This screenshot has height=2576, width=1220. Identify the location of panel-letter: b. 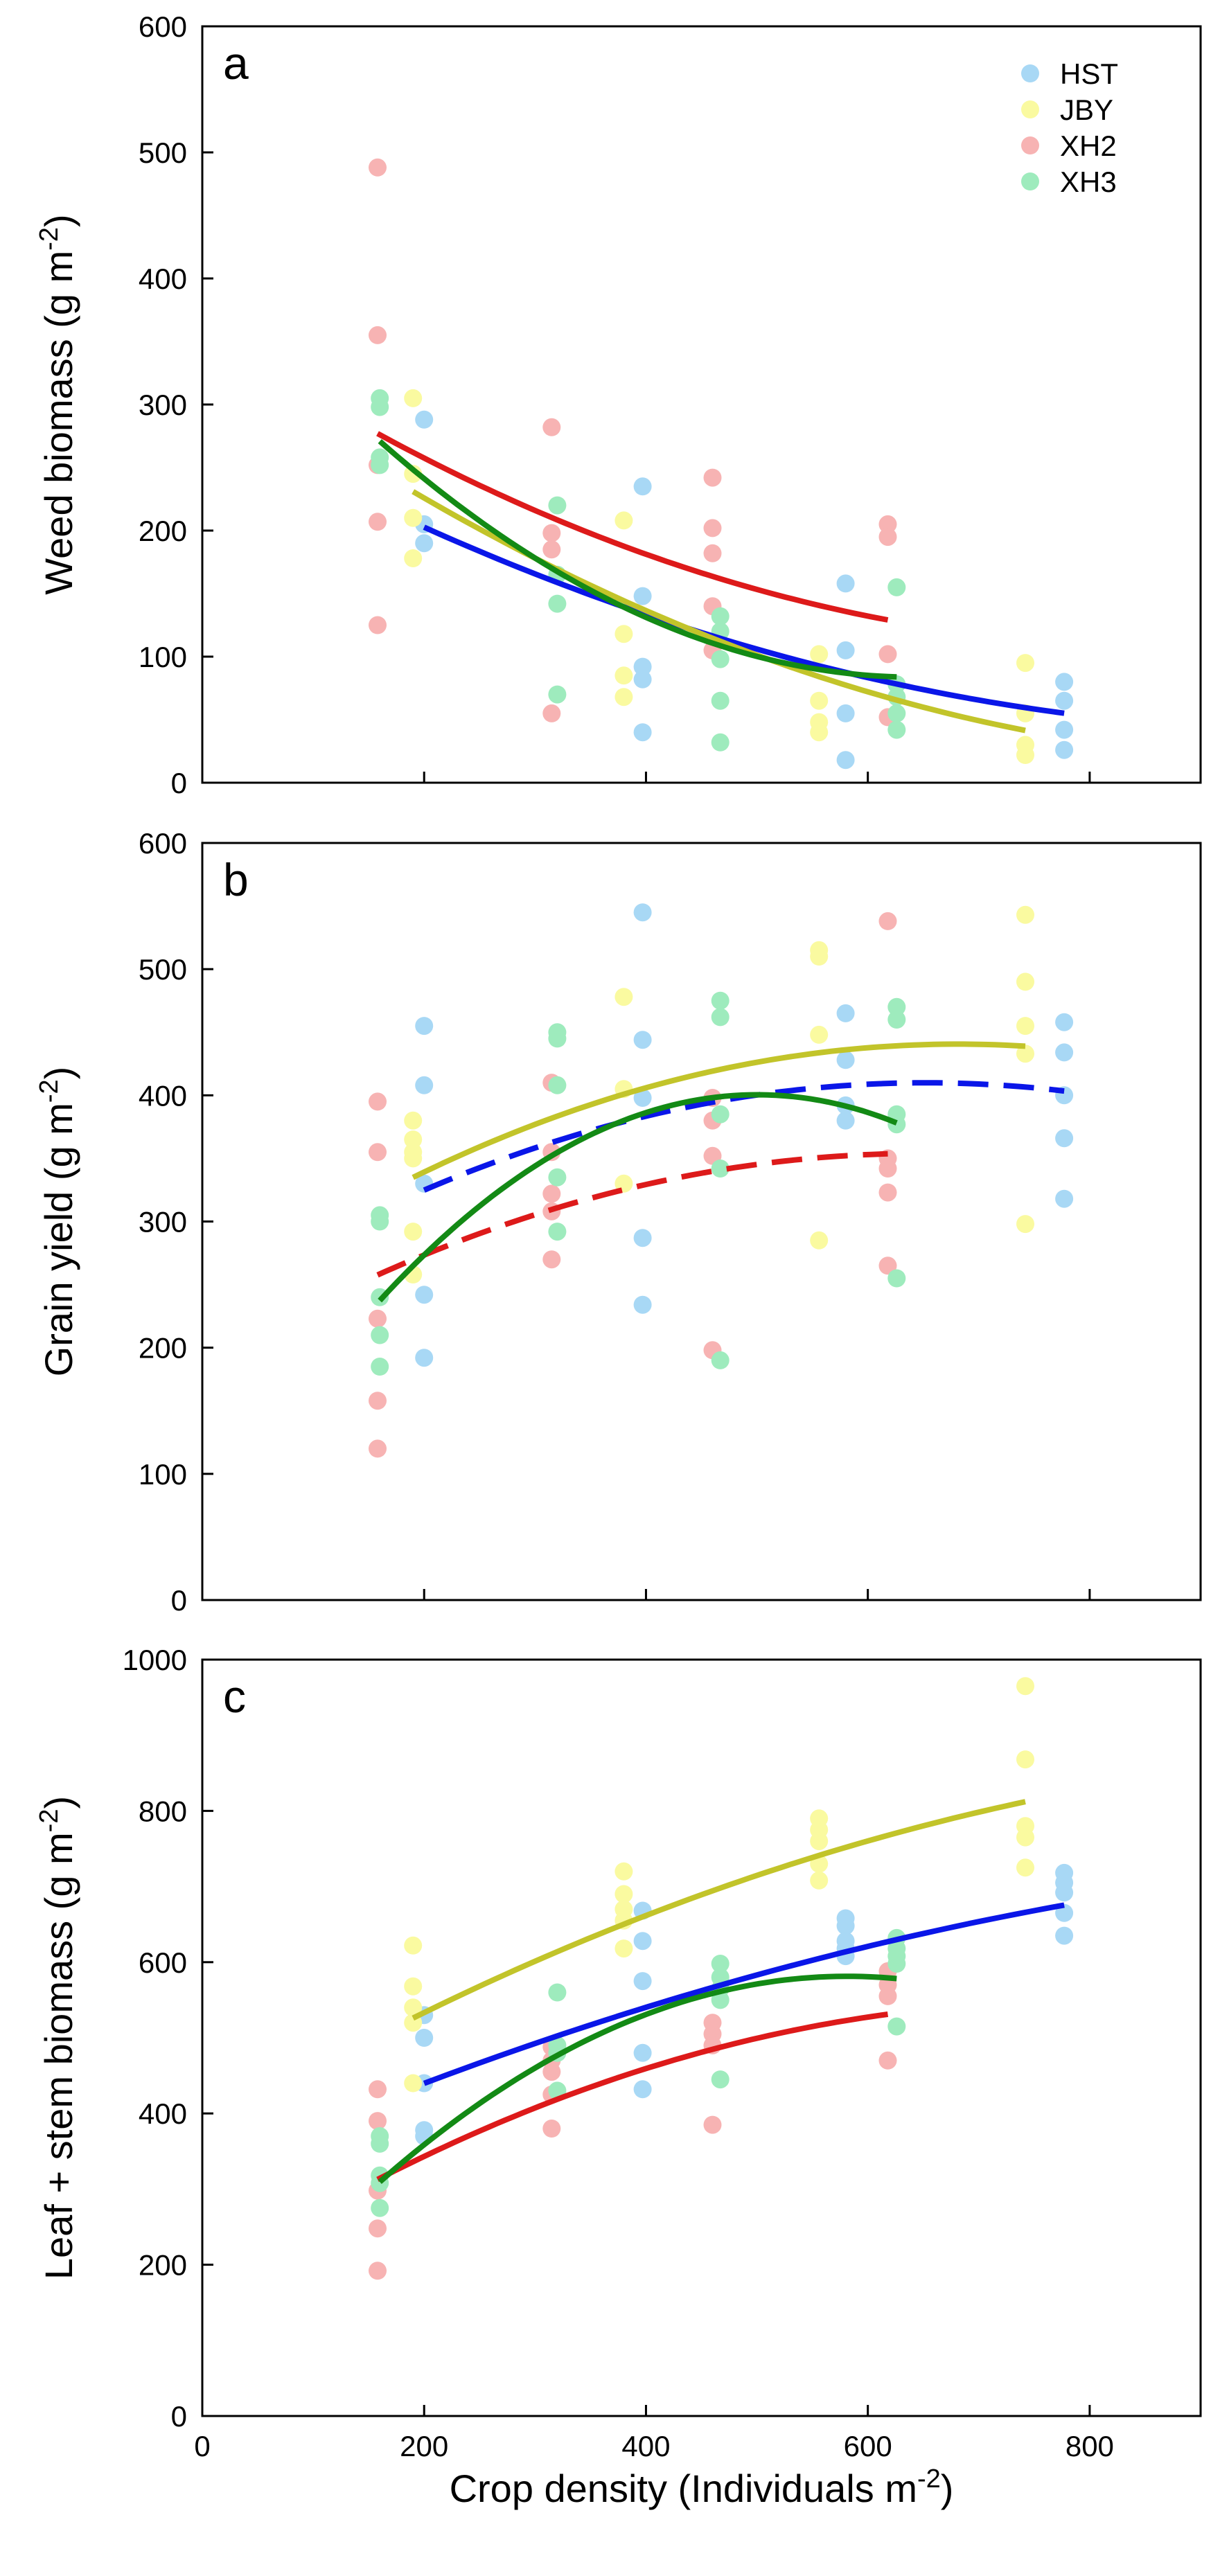
(236, 879).